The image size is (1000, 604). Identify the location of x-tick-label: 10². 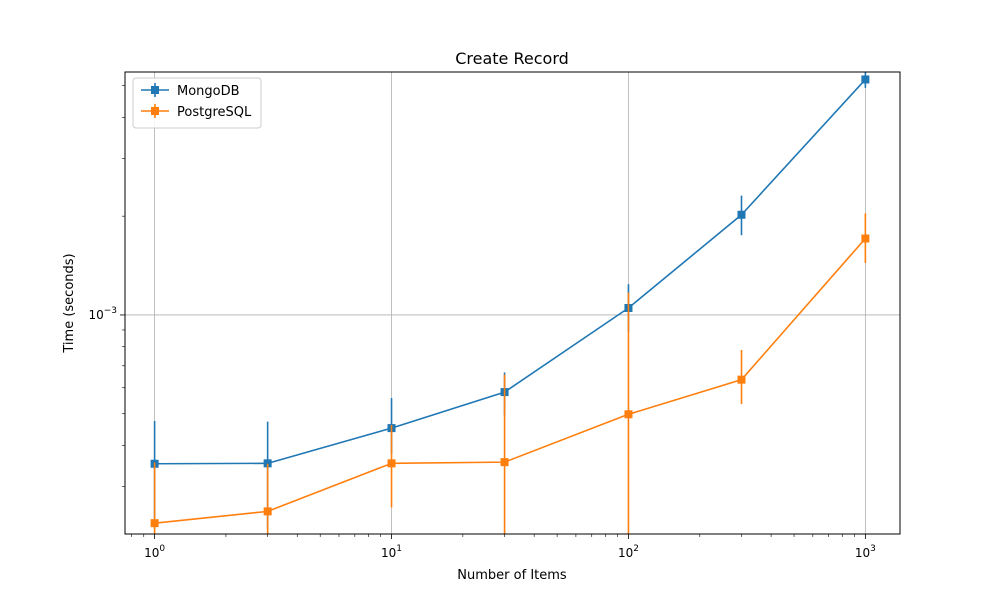
(628, 552).